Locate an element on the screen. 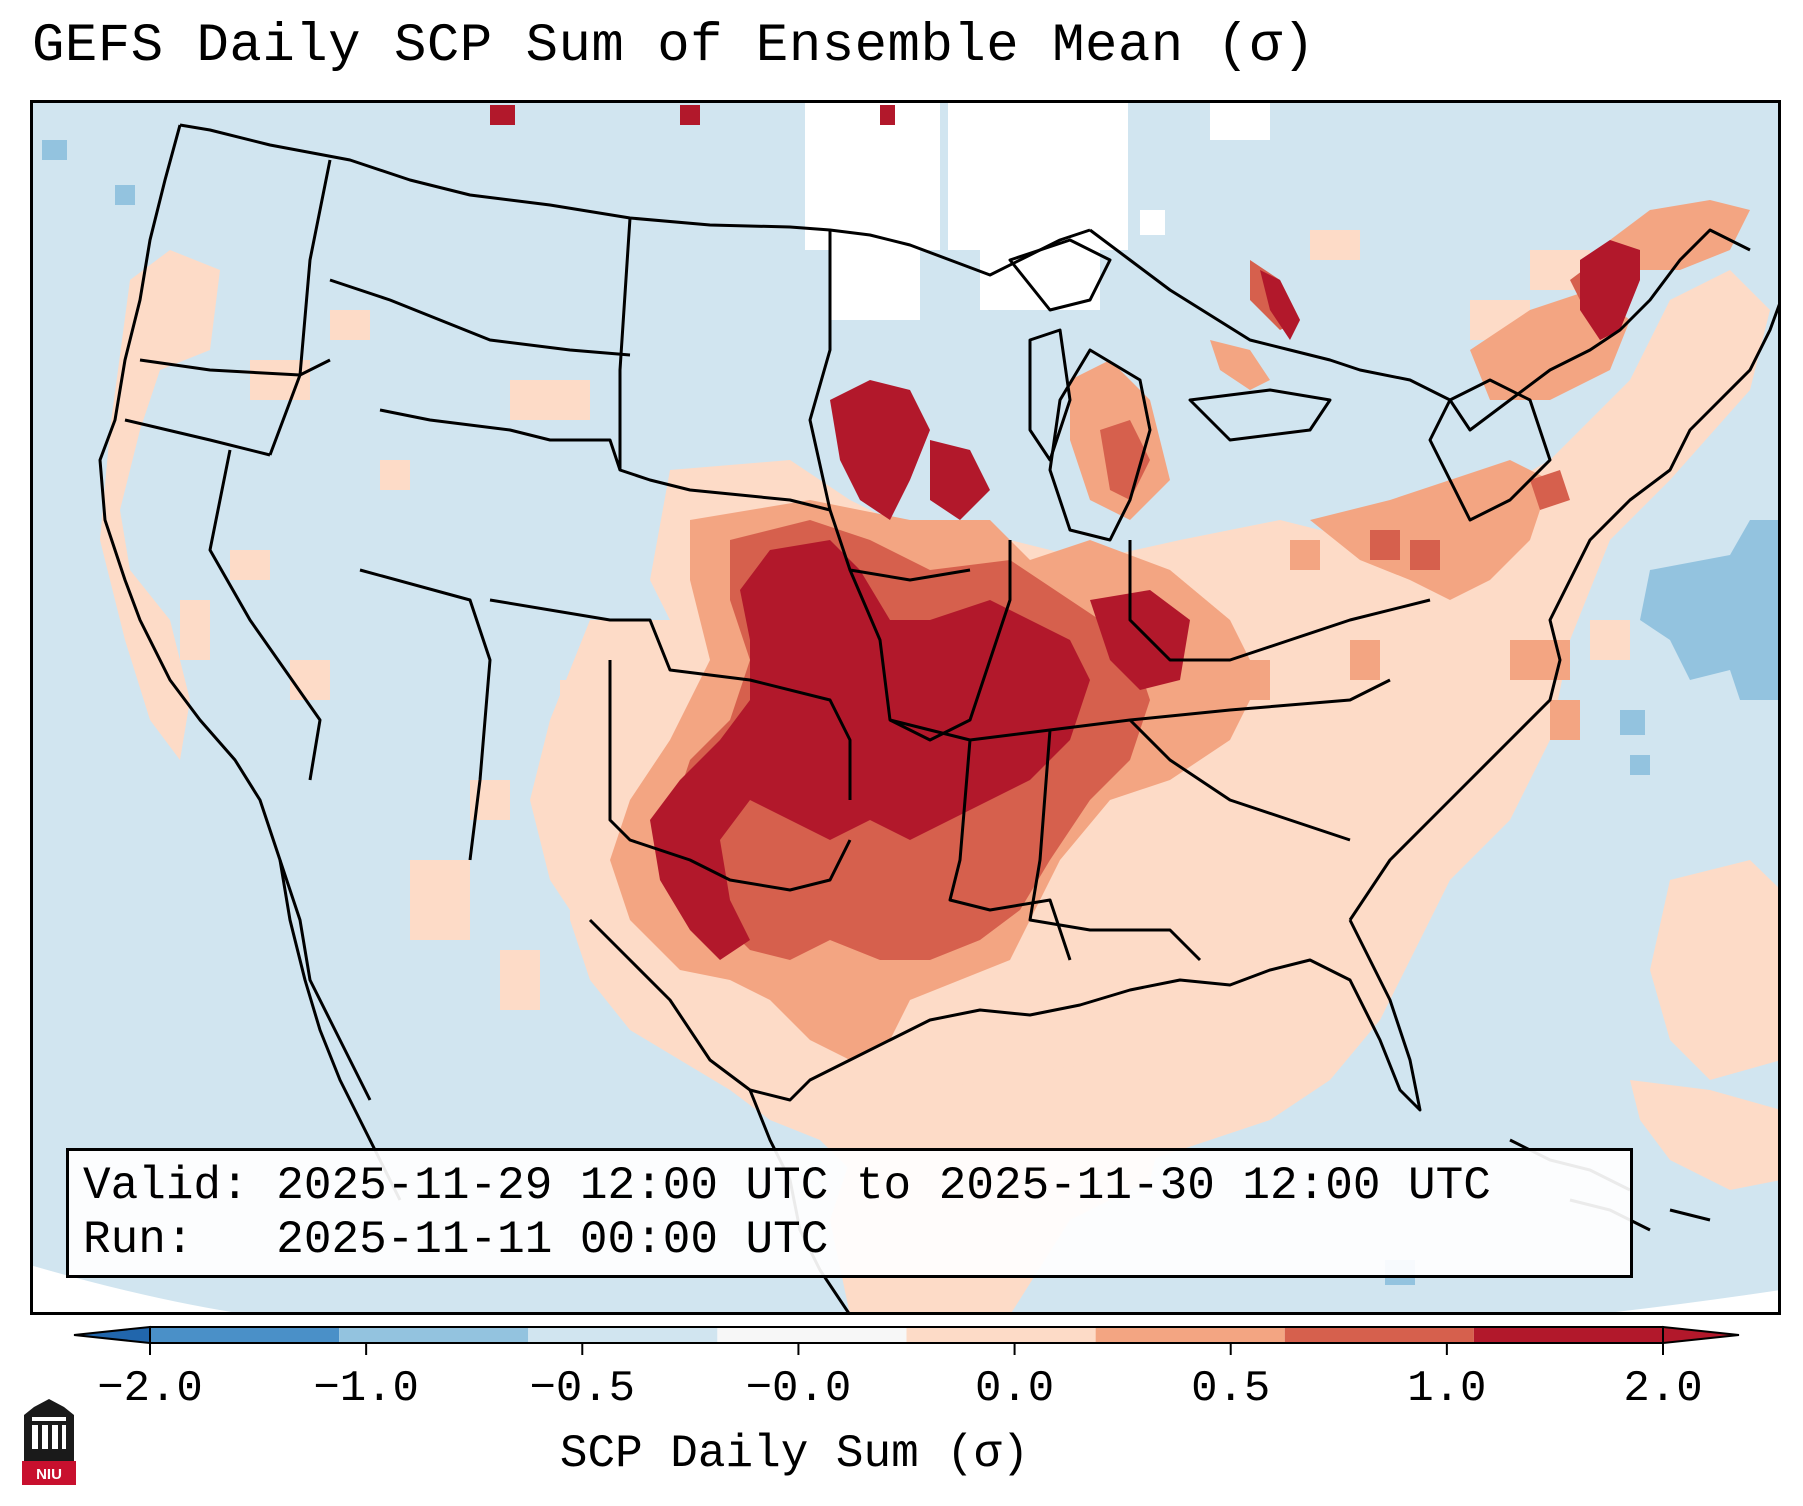 The width and height of the screenshot is (1803, 1506). map-outside-domain-right is located at coordinates (1685, 1302).